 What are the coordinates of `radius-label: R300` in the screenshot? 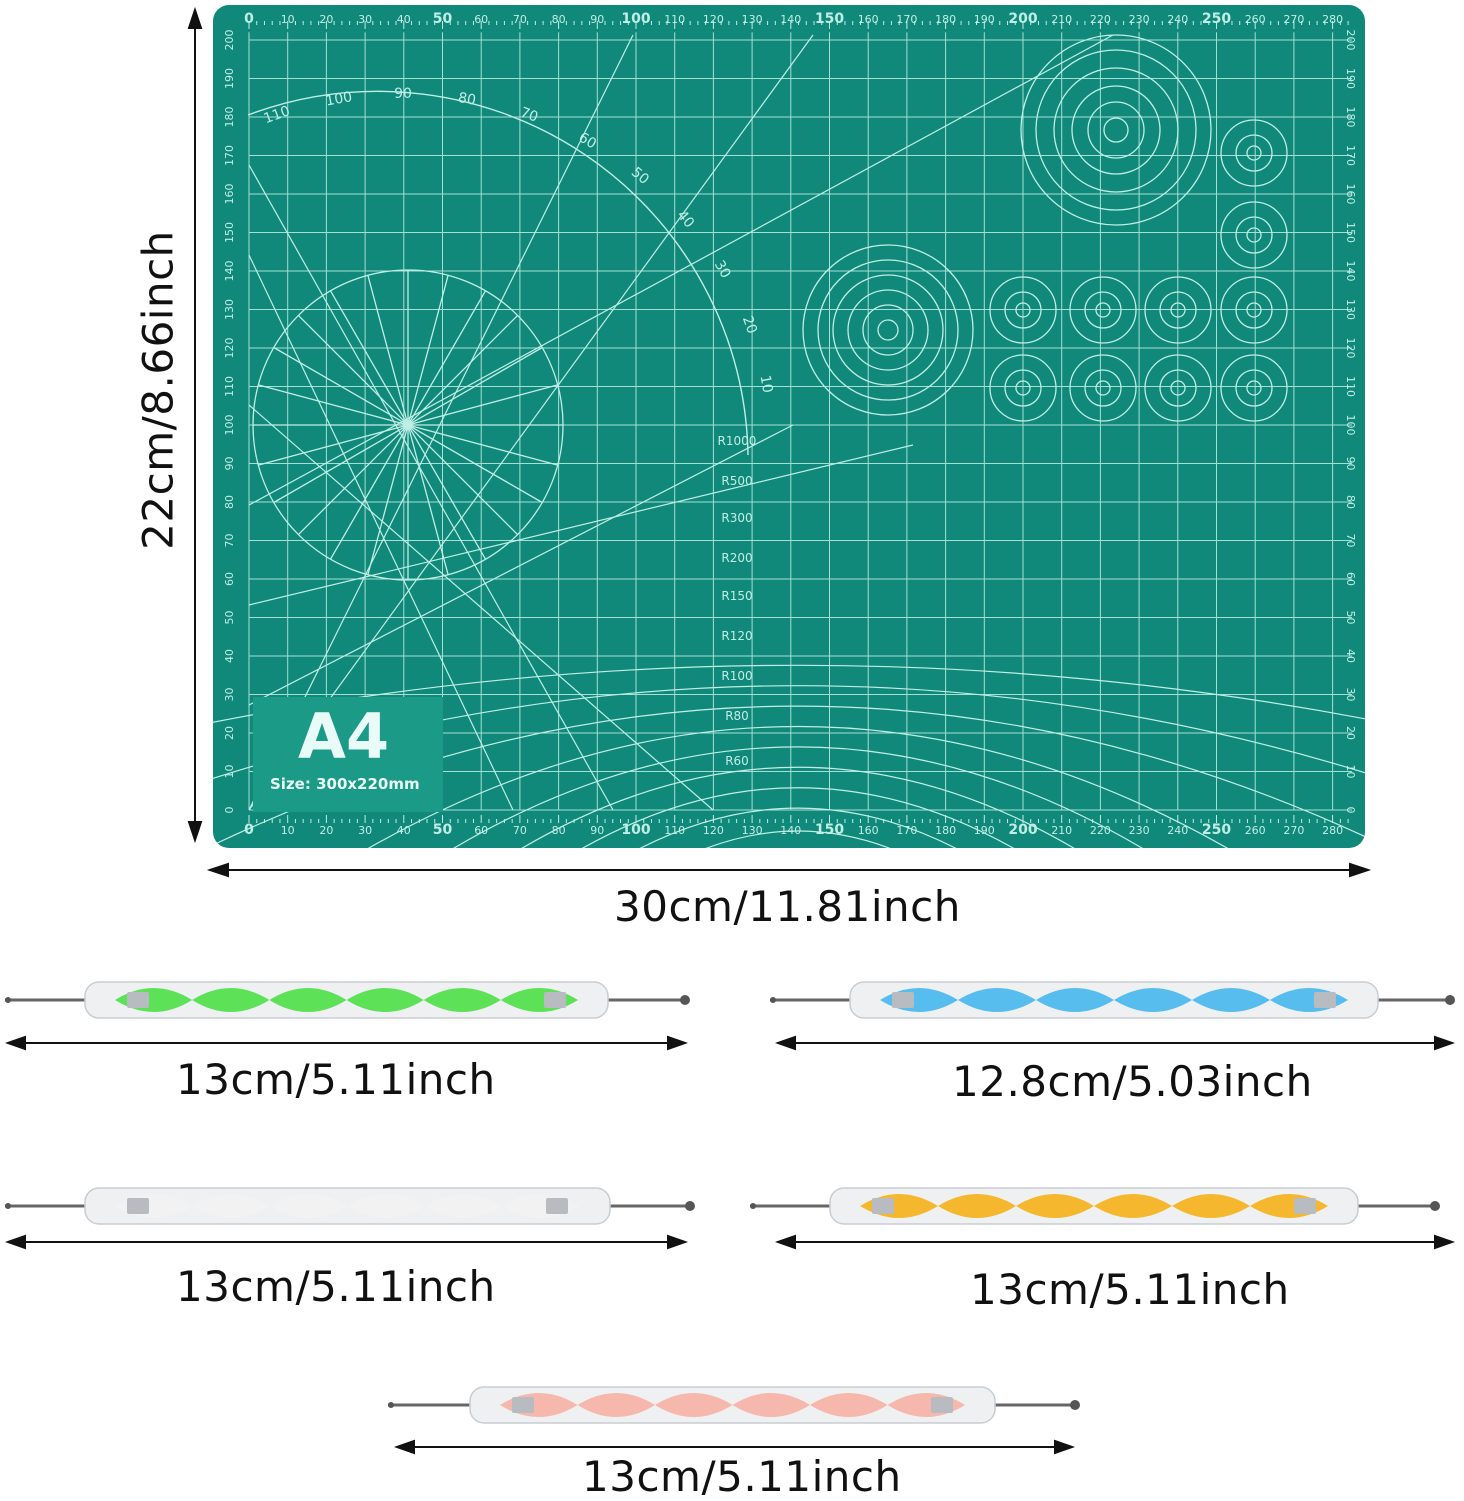 It's located at (736, 518).